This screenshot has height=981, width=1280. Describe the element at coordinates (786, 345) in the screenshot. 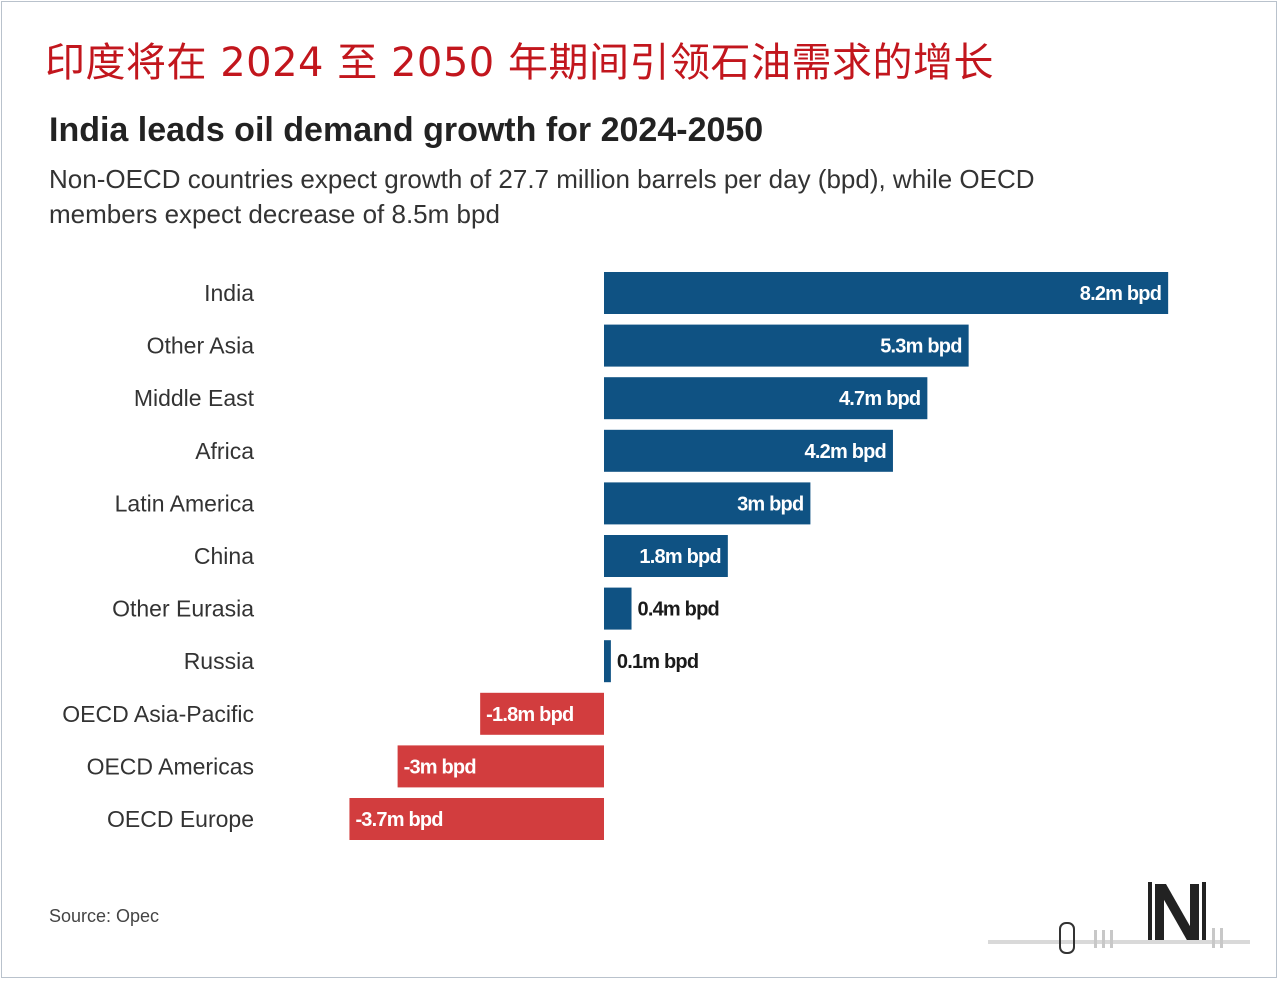

I see `bar-other-asia` at that location.